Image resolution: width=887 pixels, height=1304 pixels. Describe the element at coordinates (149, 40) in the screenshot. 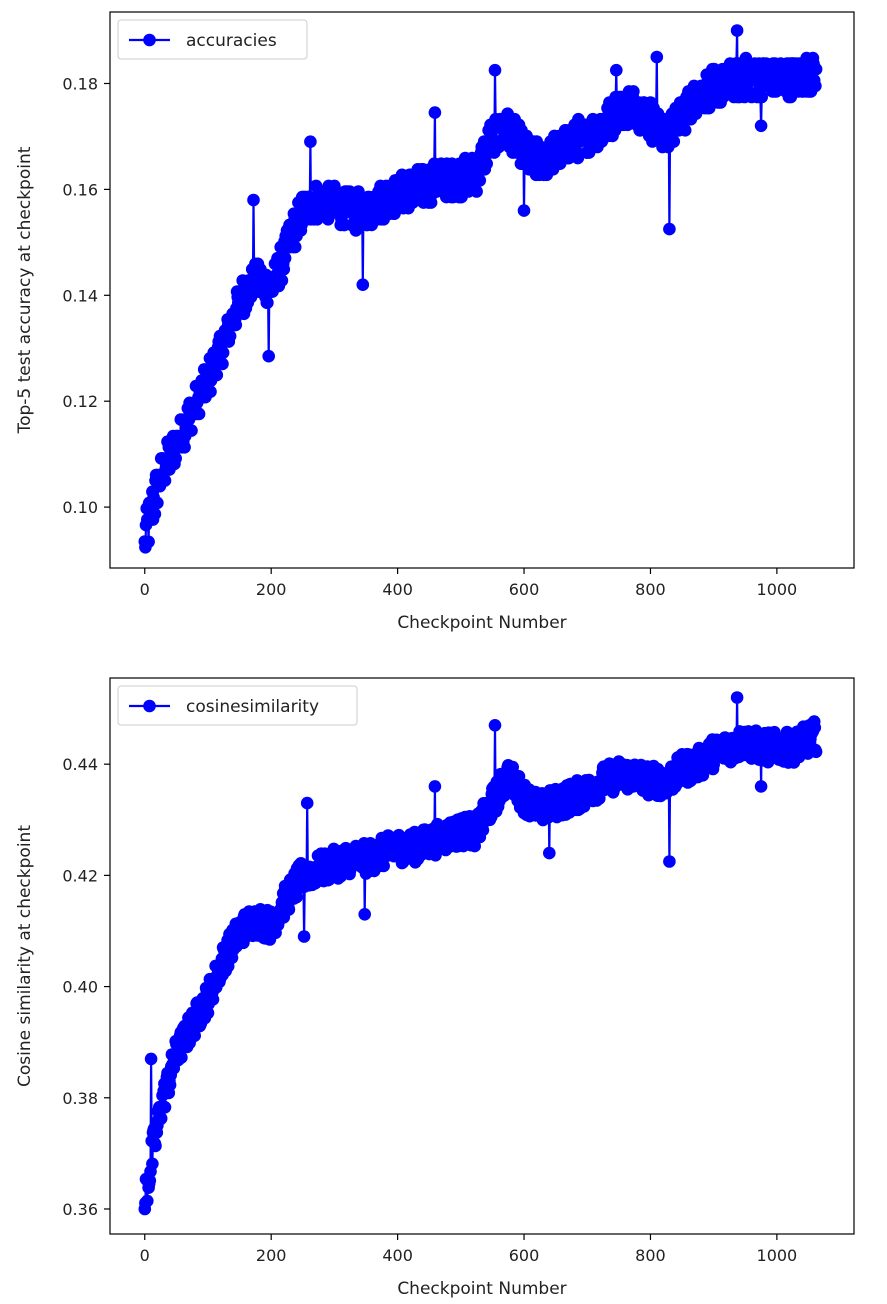

I see `accuracy-legend-marker` at that location.